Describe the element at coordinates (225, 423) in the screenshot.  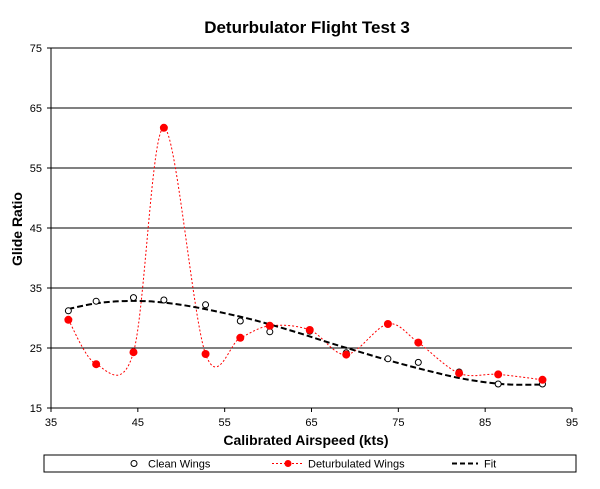
I see `x-tick-label: 55` at that location.